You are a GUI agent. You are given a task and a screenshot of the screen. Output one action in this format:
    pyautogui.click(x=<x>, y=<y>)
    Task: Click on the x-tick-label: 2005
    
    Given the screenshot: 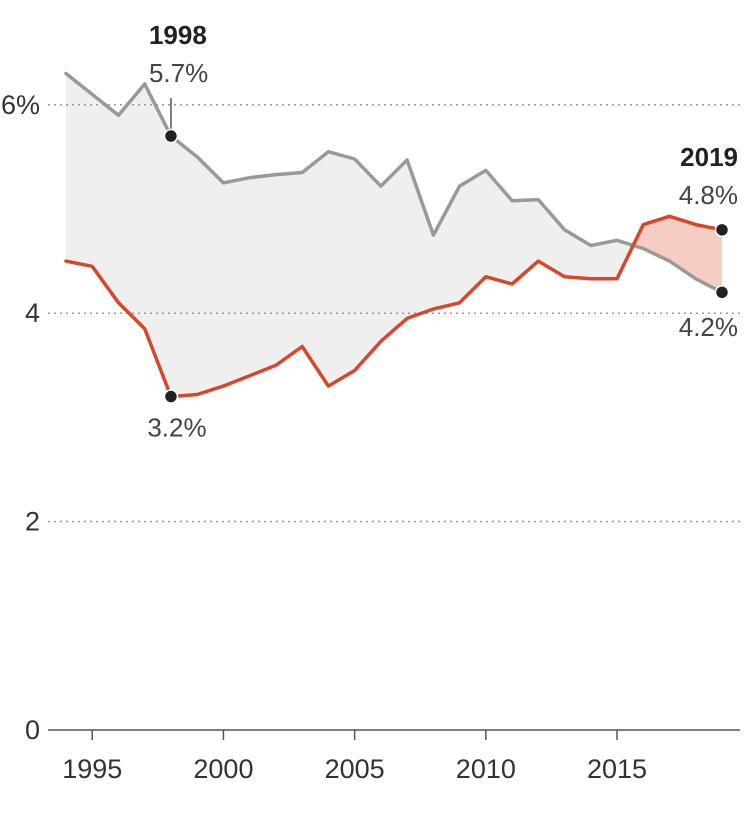 What is the action you would take?
    pyautogui.click(x=355, y=769)
    